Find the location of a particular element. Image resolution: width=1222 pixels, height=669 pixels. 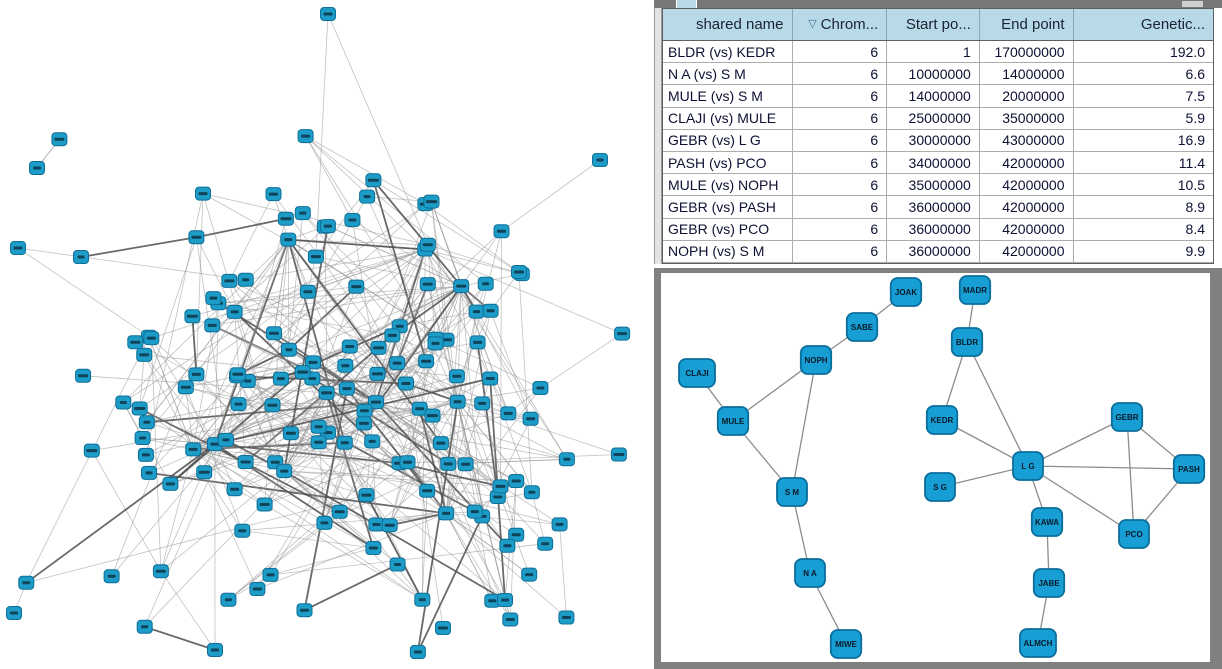

table-row: BLDR (vs) KEDR 6 1 170000000 192.0 is located at coordinates (938, 52).